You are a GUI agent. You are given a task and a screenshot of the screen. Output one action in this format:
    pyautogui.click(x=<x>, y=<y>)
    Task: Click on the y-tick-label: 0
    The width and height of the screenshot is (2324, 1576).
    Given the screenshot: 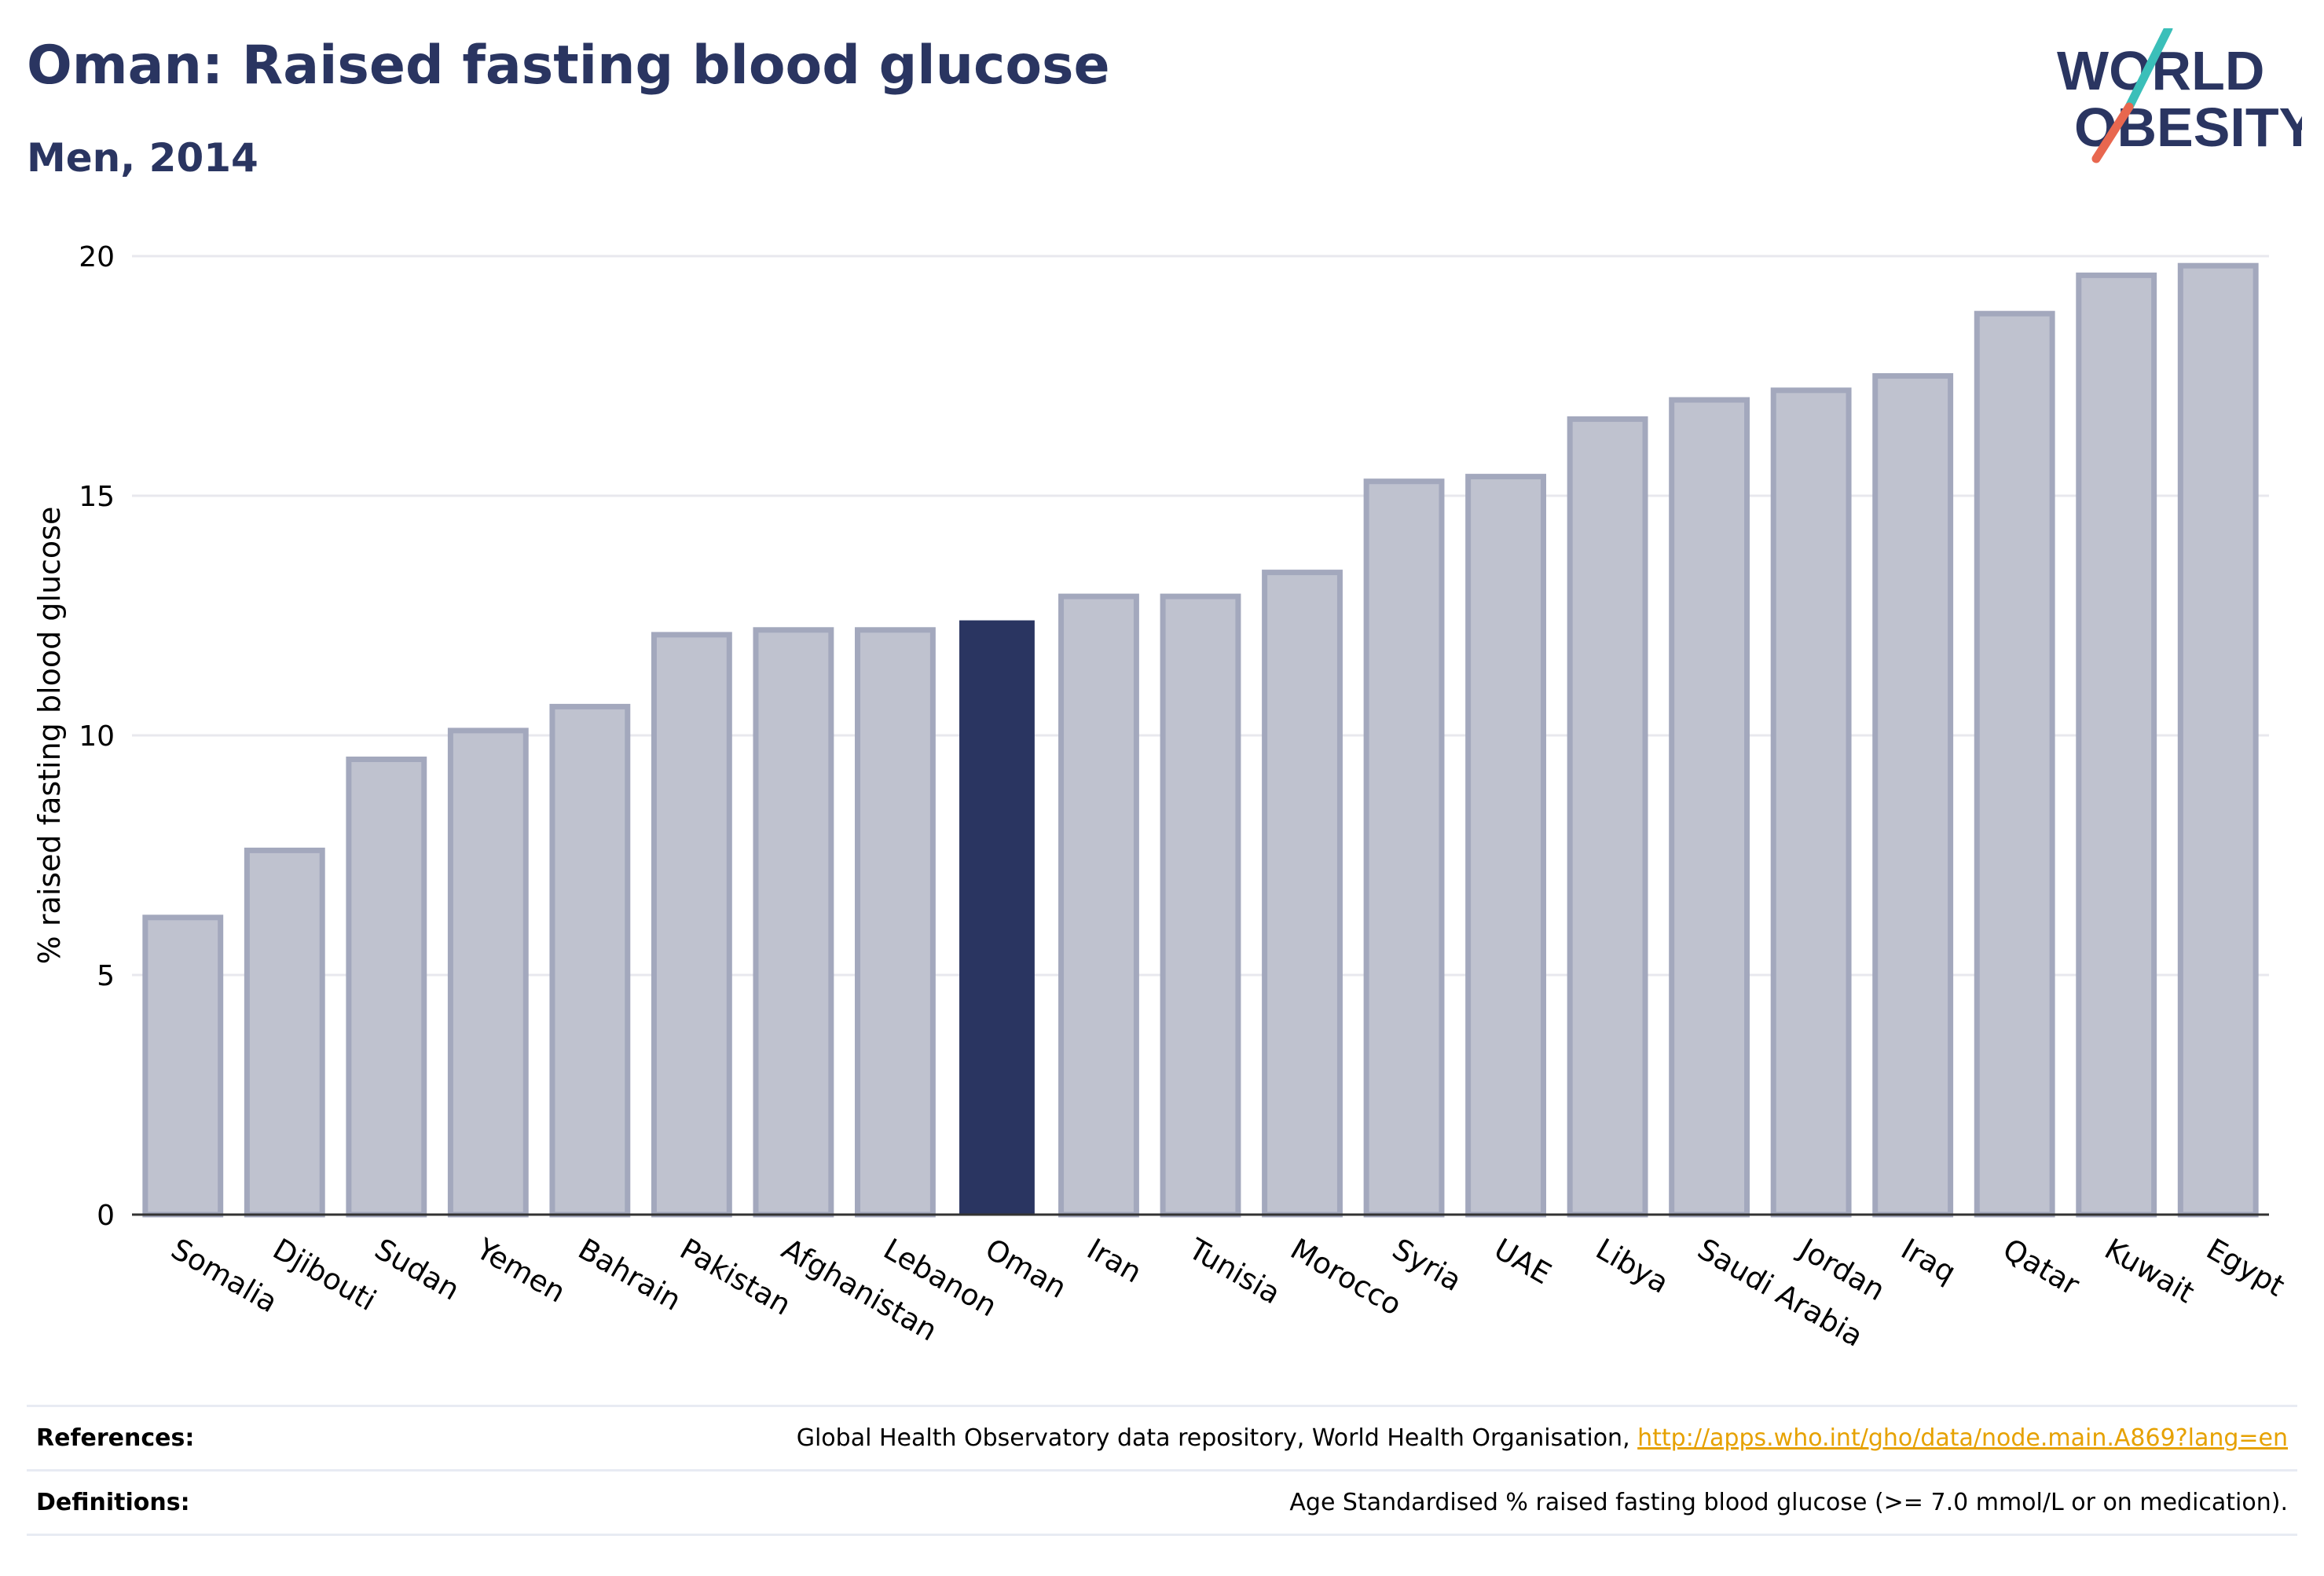 What is the action you would take?
    pyautogui.click(x=106, y=1216)
    